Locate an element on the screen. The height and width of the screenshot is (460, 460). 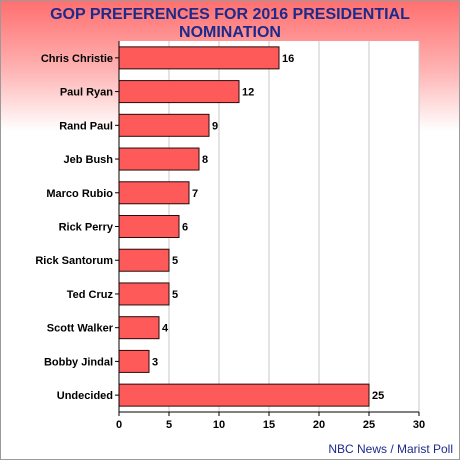
category-label: Jeb Bush is located at coordinates (88, 160).